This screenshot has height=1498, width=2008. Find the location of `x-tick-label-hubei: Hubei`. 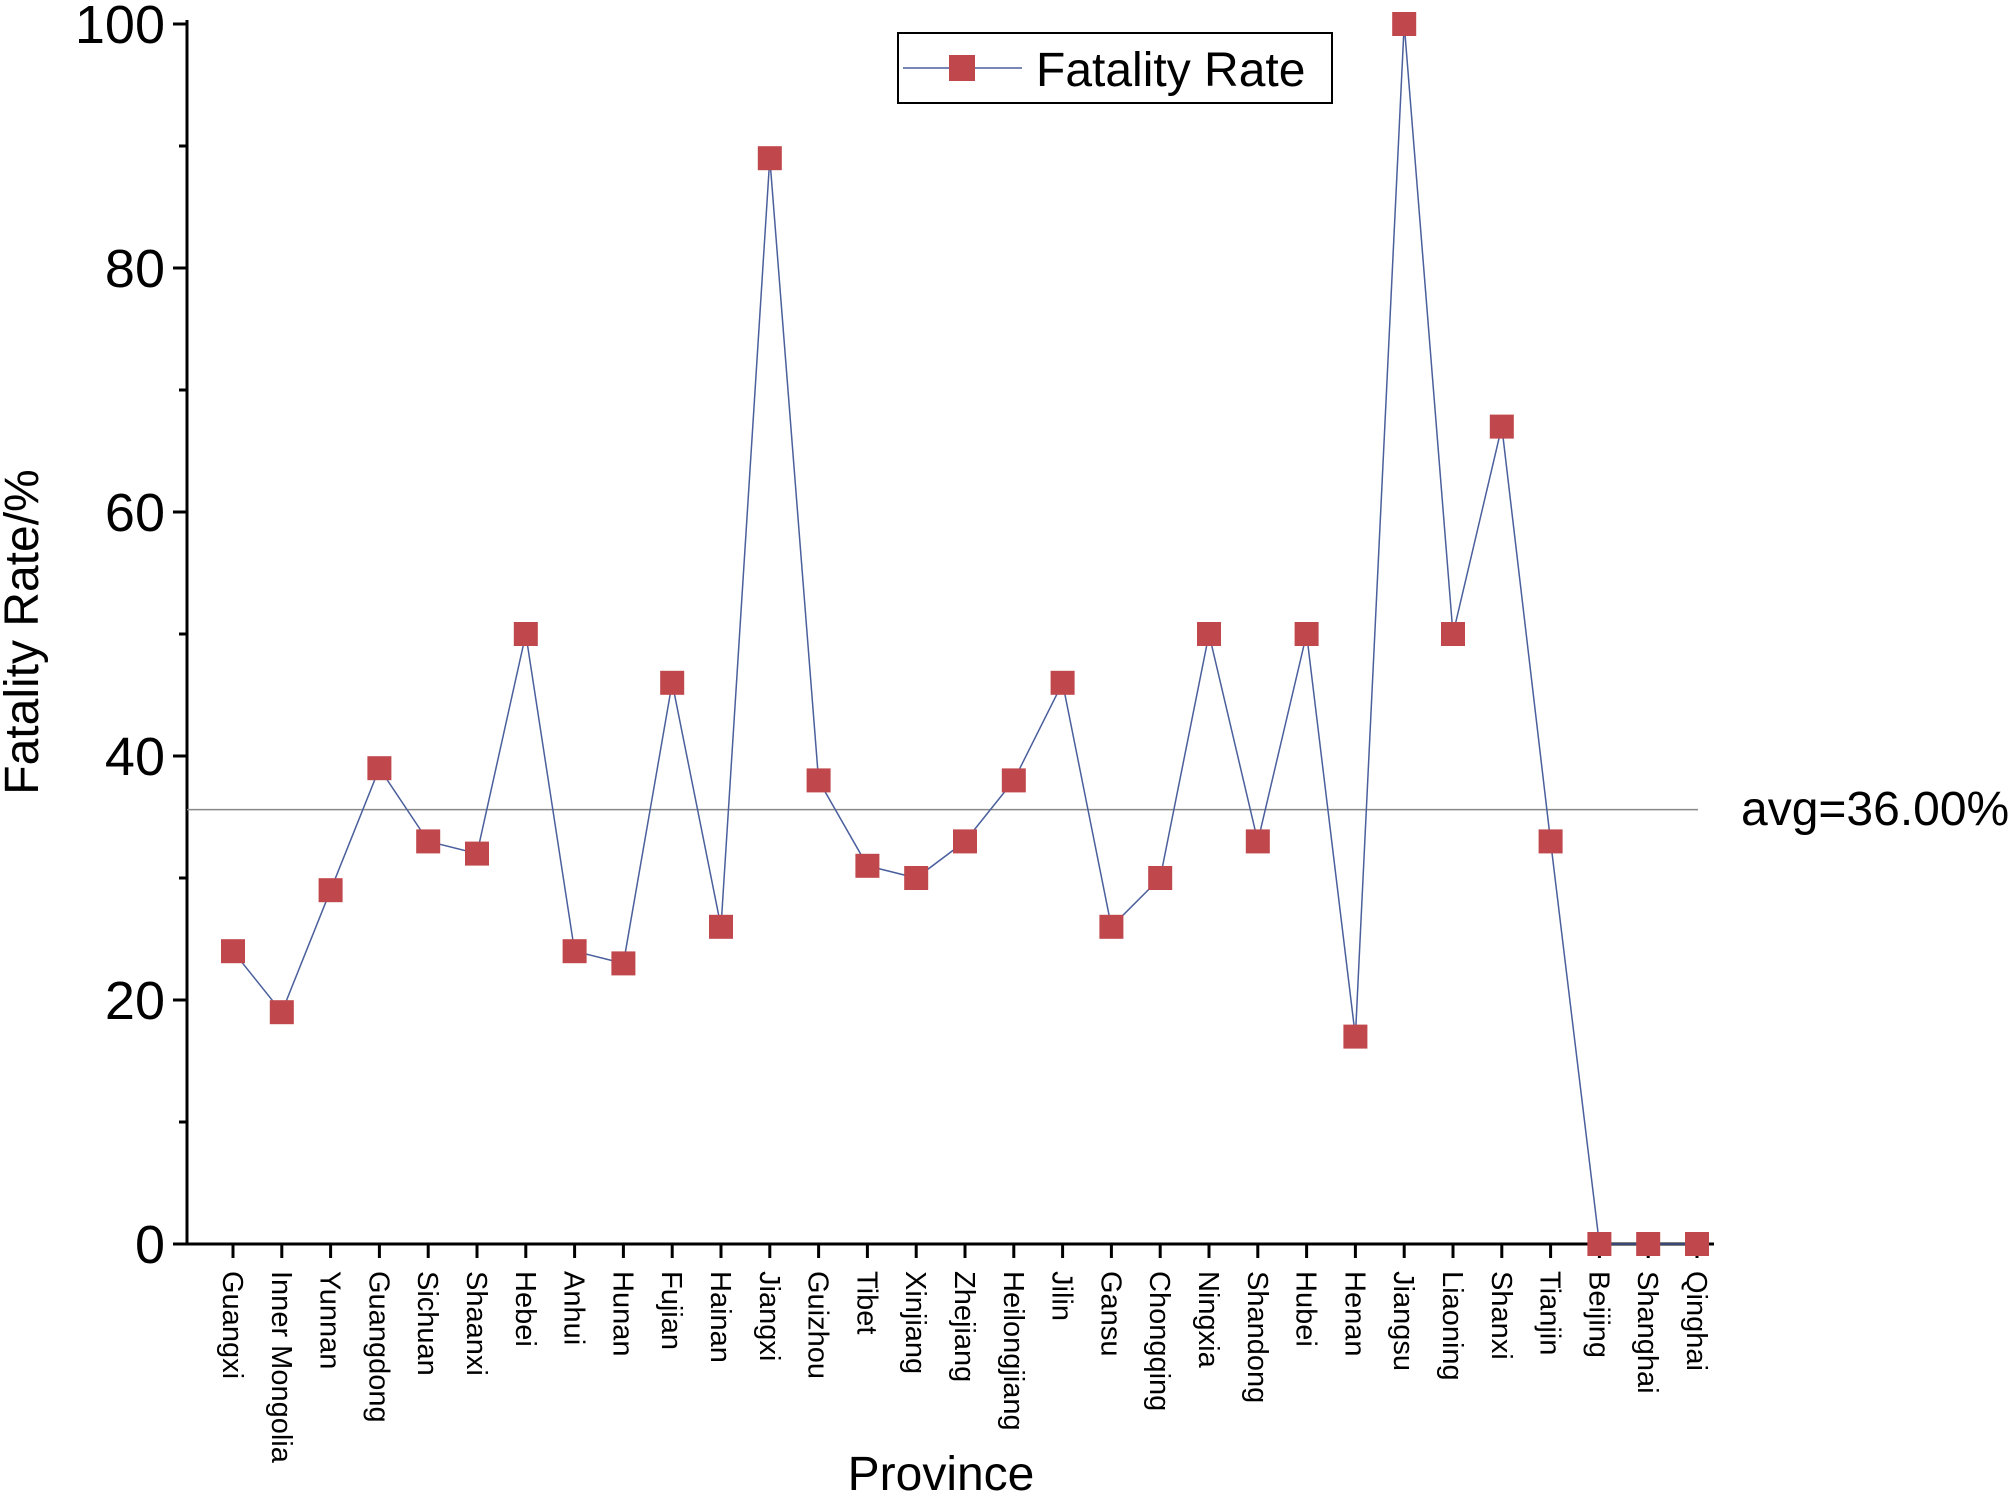

x-tick-label-hubei: Hubei is located at coordinates (1306, 1309).